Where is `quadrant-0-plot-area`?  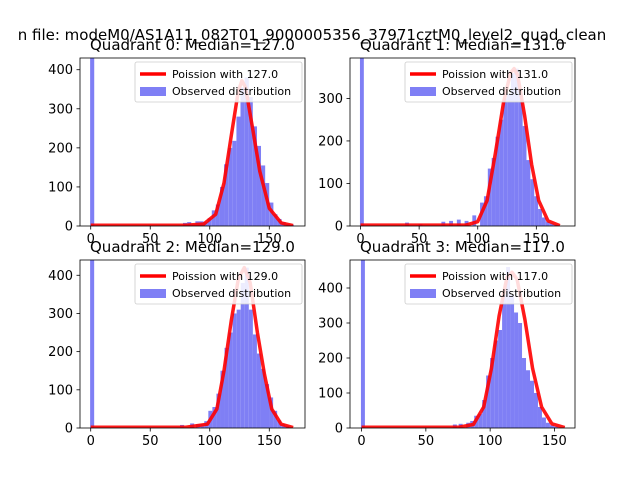
quadrant-0-plot-area is located at coordinates (192, 142).